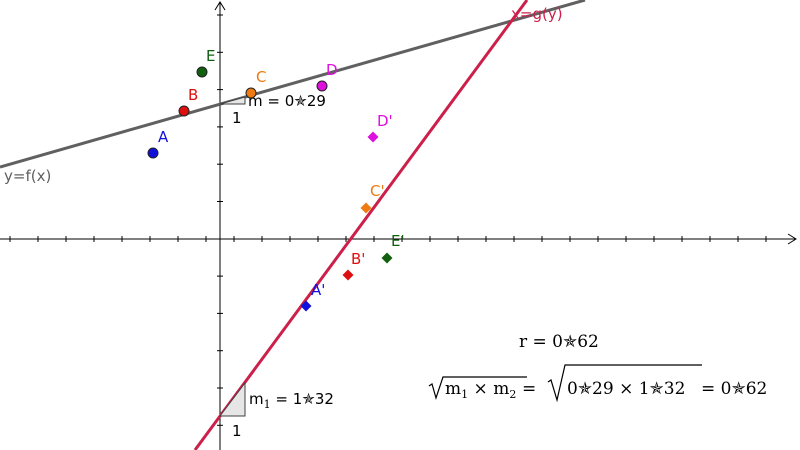 This screenshot has width=800, height=450. I want to click on point-label-D: D, so click(332, 70).